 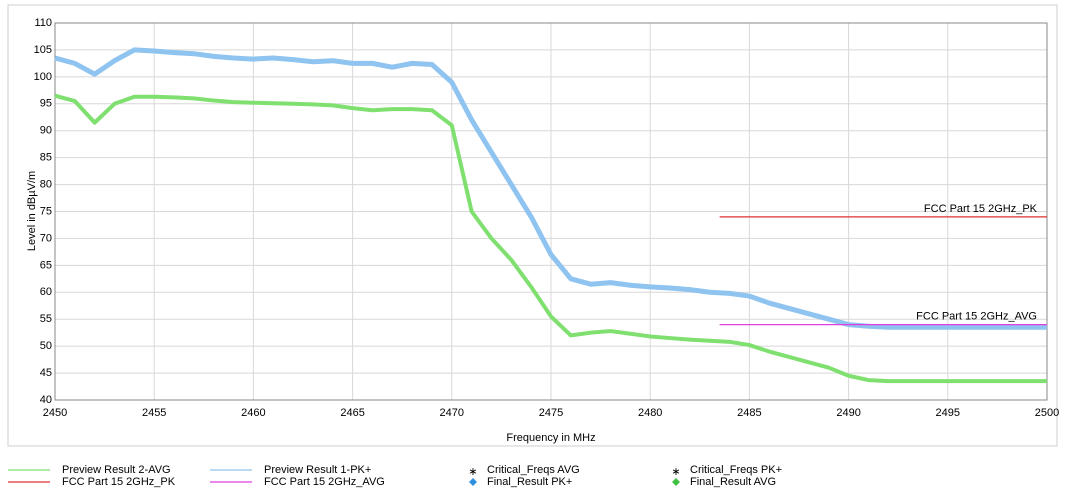 What do you see at coordinates (46, 346) in the screenshot?
I see `y-tick-label: 50` at bounding box center [46, 346].